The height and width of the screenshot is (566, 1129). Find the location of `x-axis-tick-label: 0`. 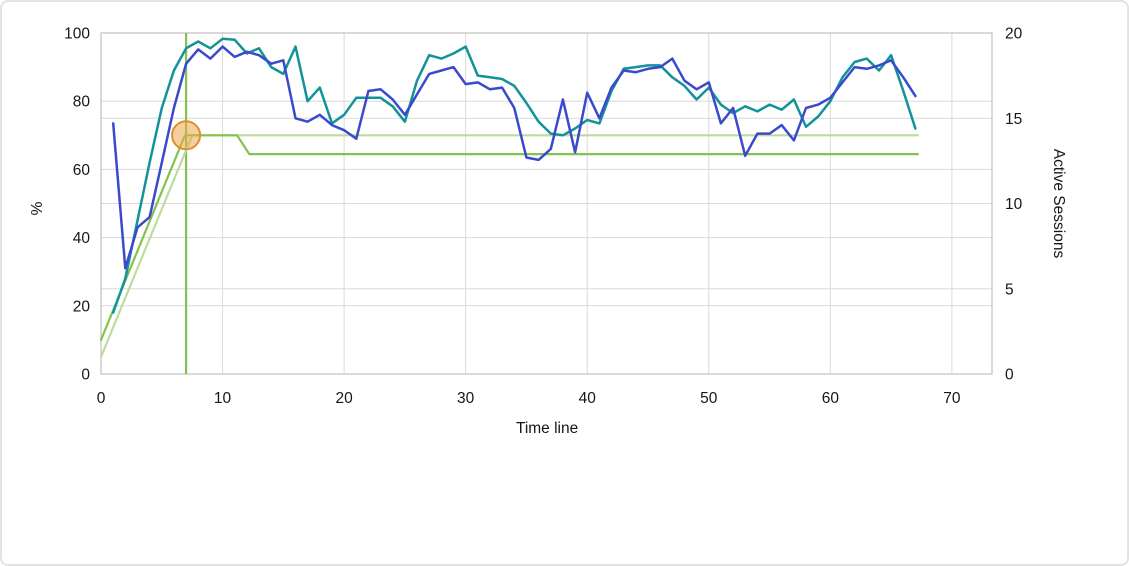

x-axis-tick-label: 0 is located at coordinates (101, 398).